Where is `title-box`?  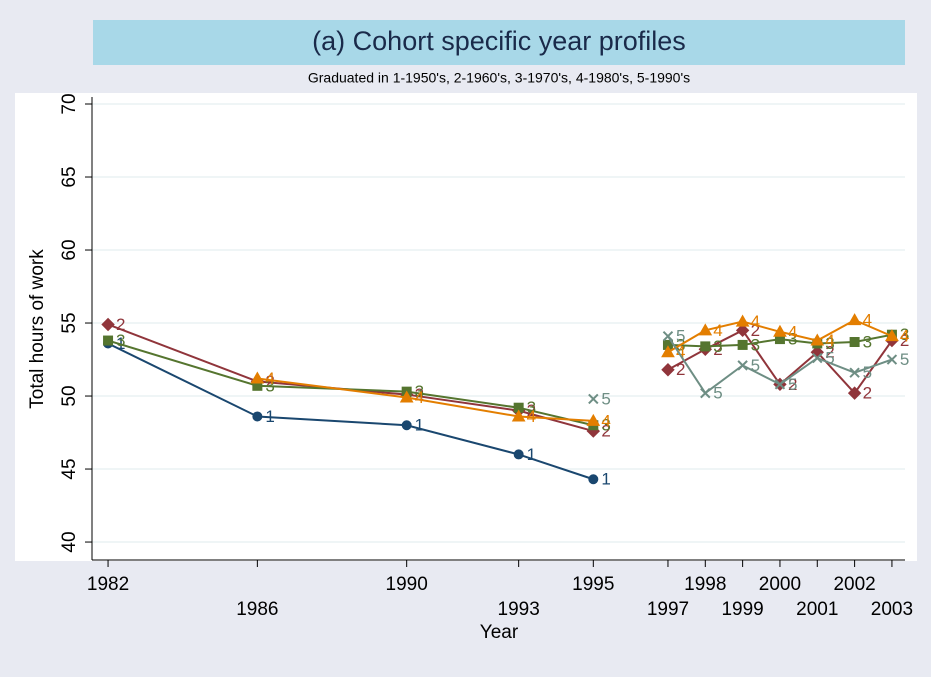 title-box is located at coordinates (499, 42).